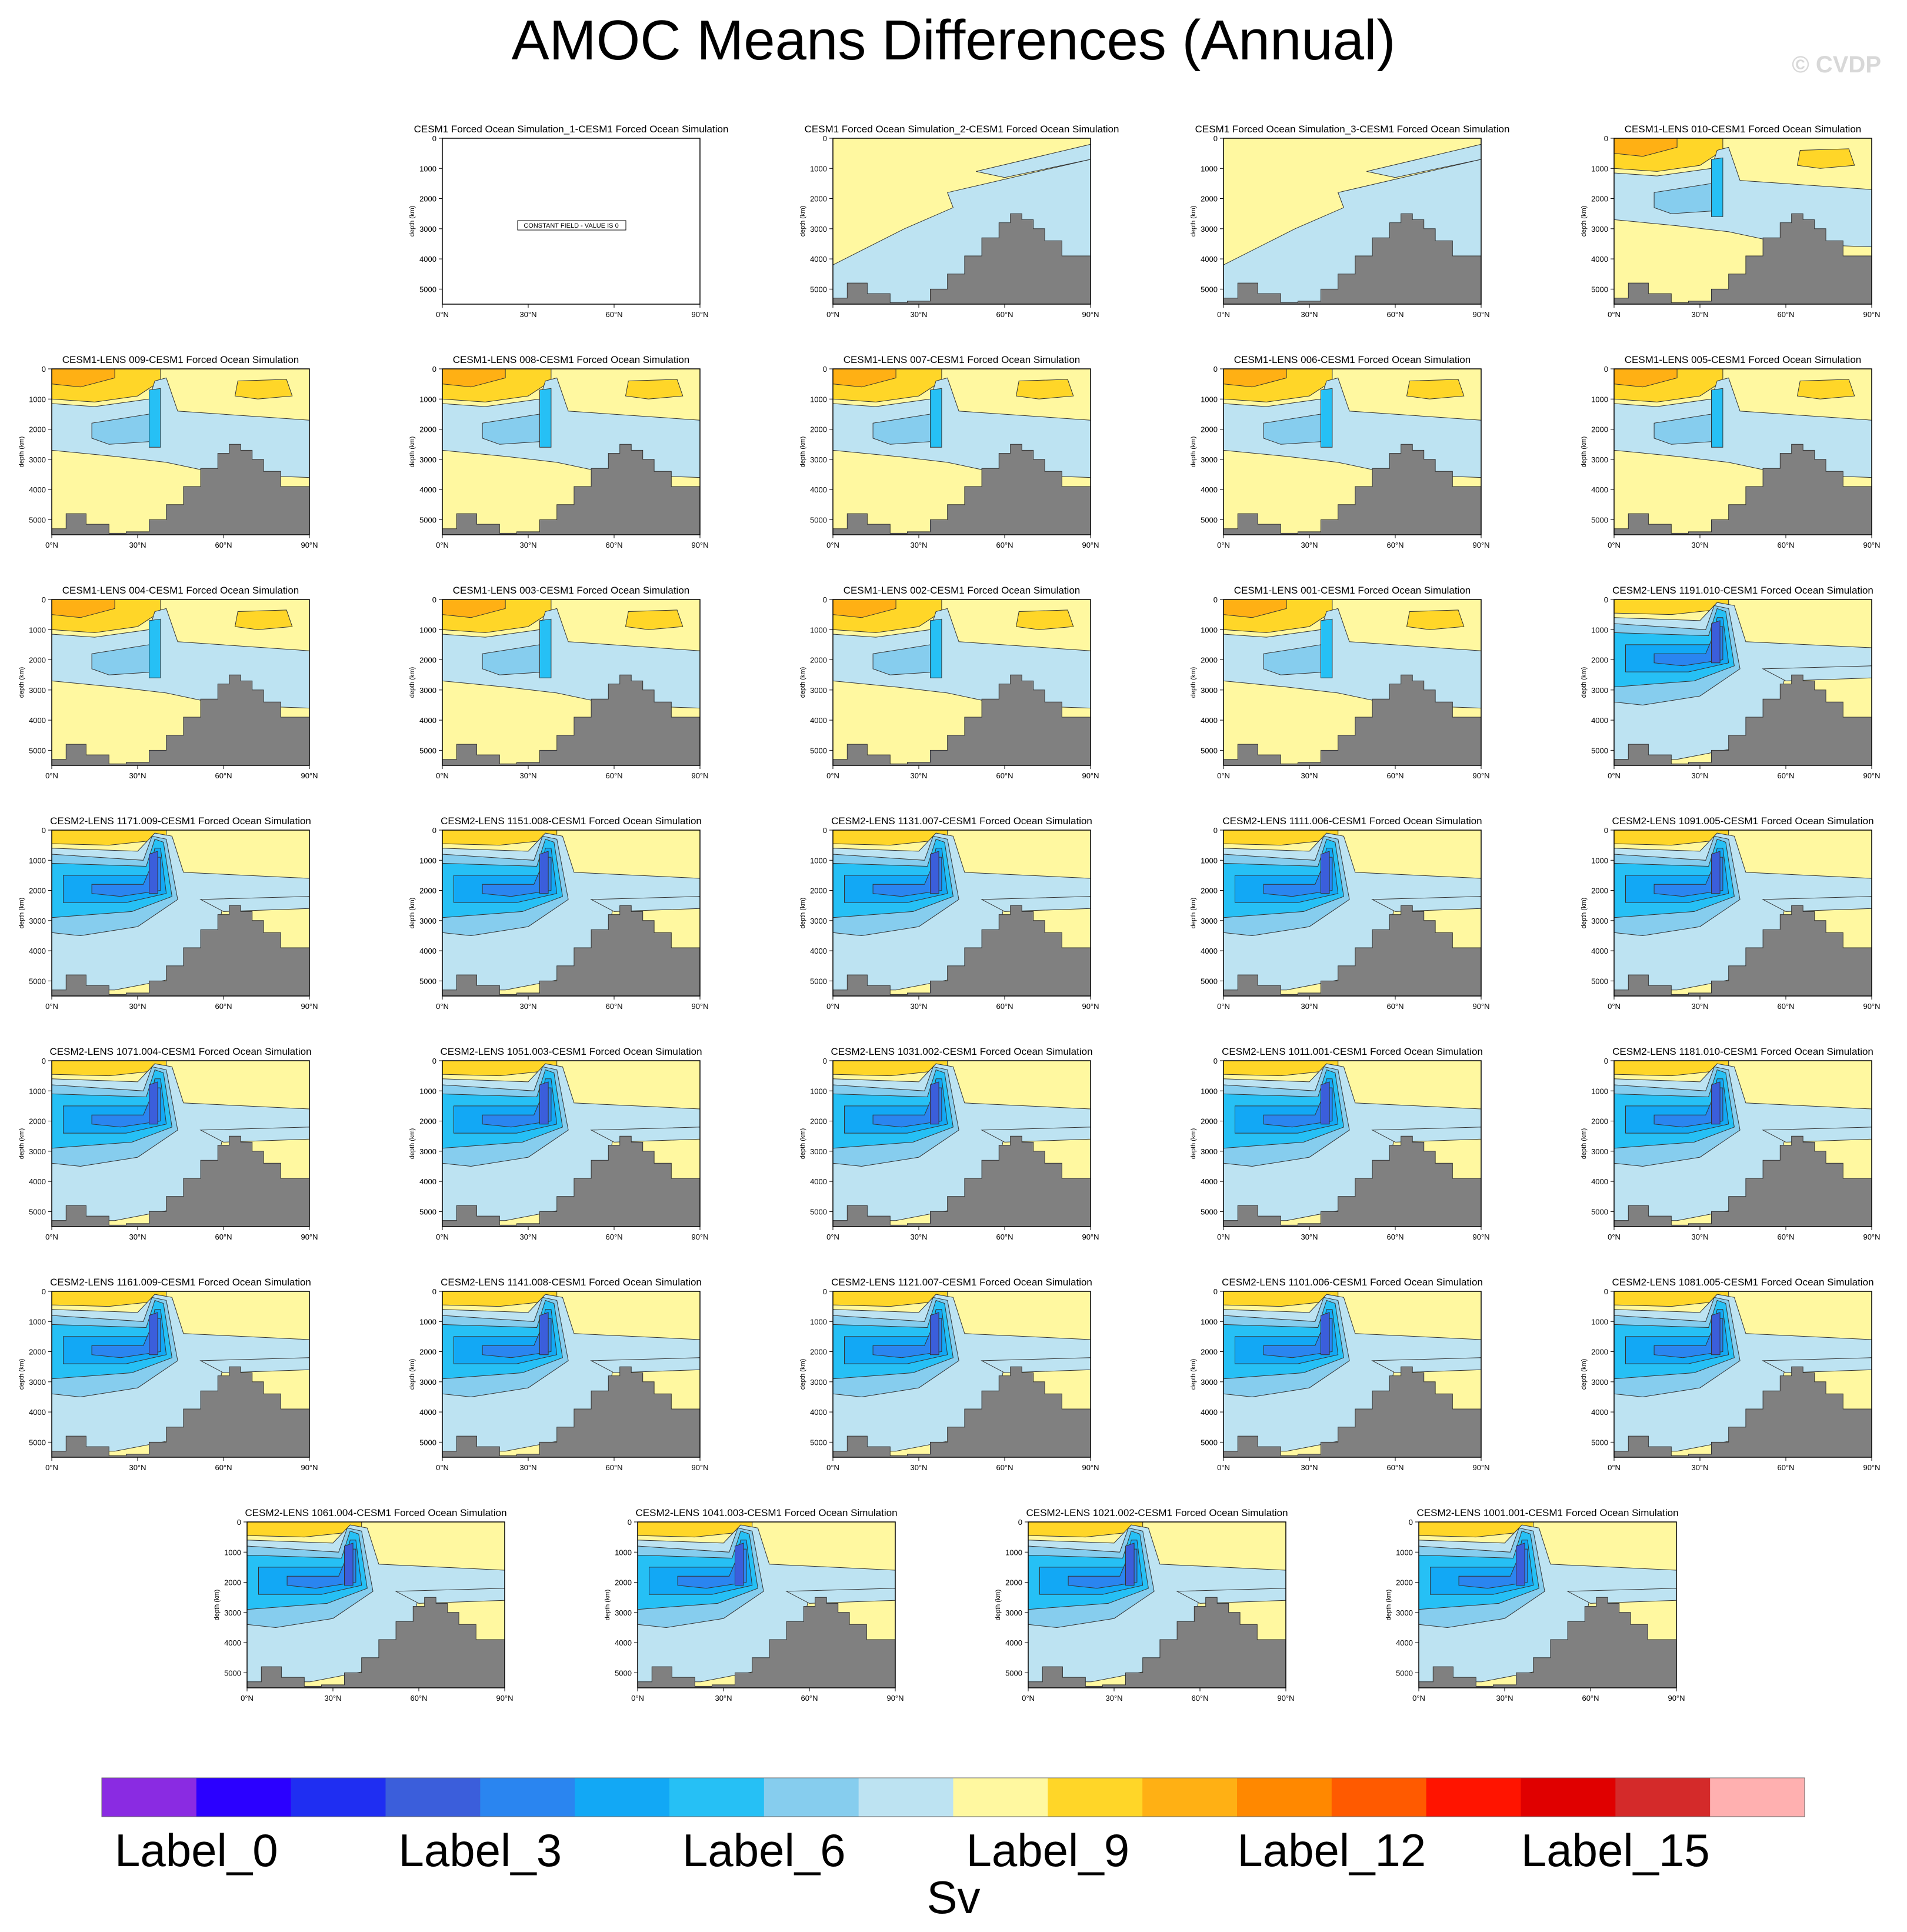  What do you see at coordinates (953, 40) in the screenshot?
I see `figure-title: AMOC Means Differences (Annual)` at bounding box center [953, 40].